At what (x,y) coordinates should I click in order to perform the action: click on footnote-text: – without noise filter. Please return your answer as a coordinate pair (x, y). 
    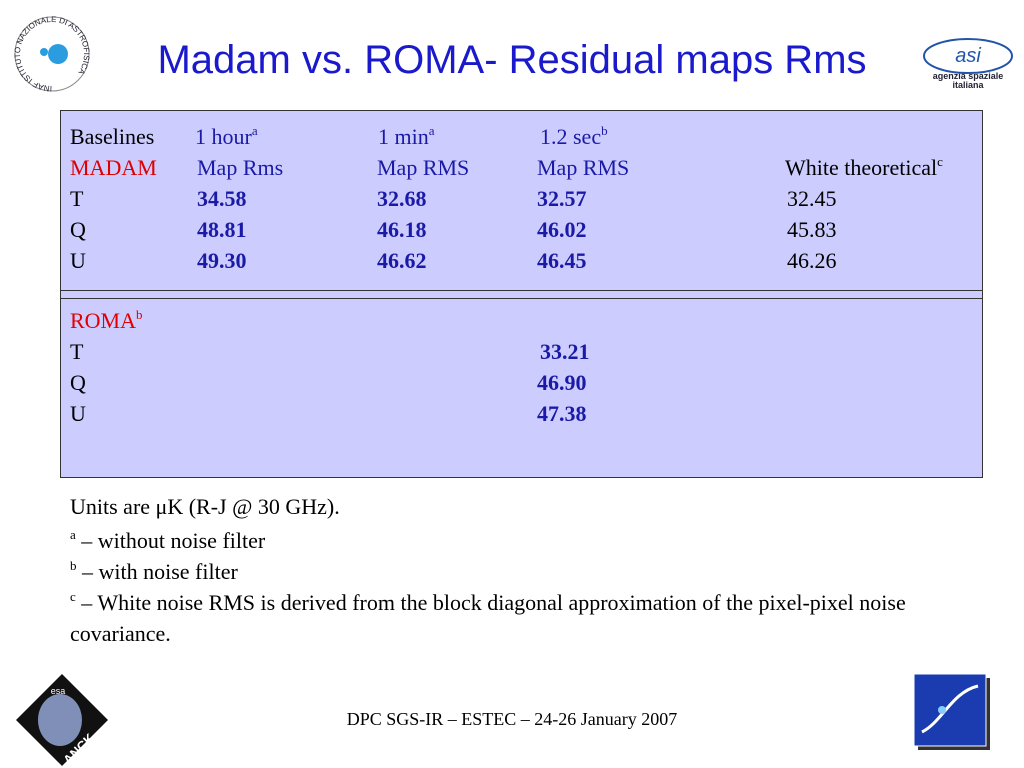
    Looking at the image, I should click on (170, 540).